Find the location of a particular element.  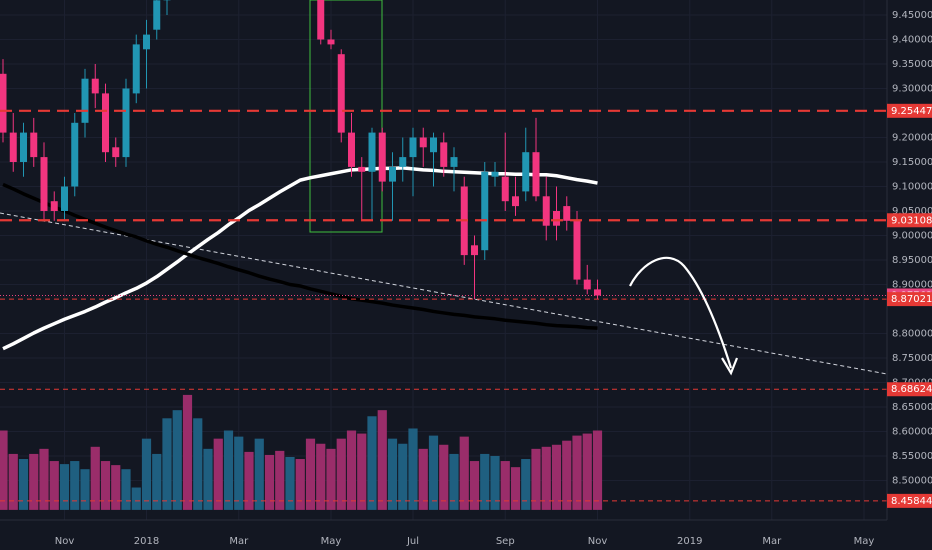

x-tick-label: Sep is located at coordinates (505, 541).